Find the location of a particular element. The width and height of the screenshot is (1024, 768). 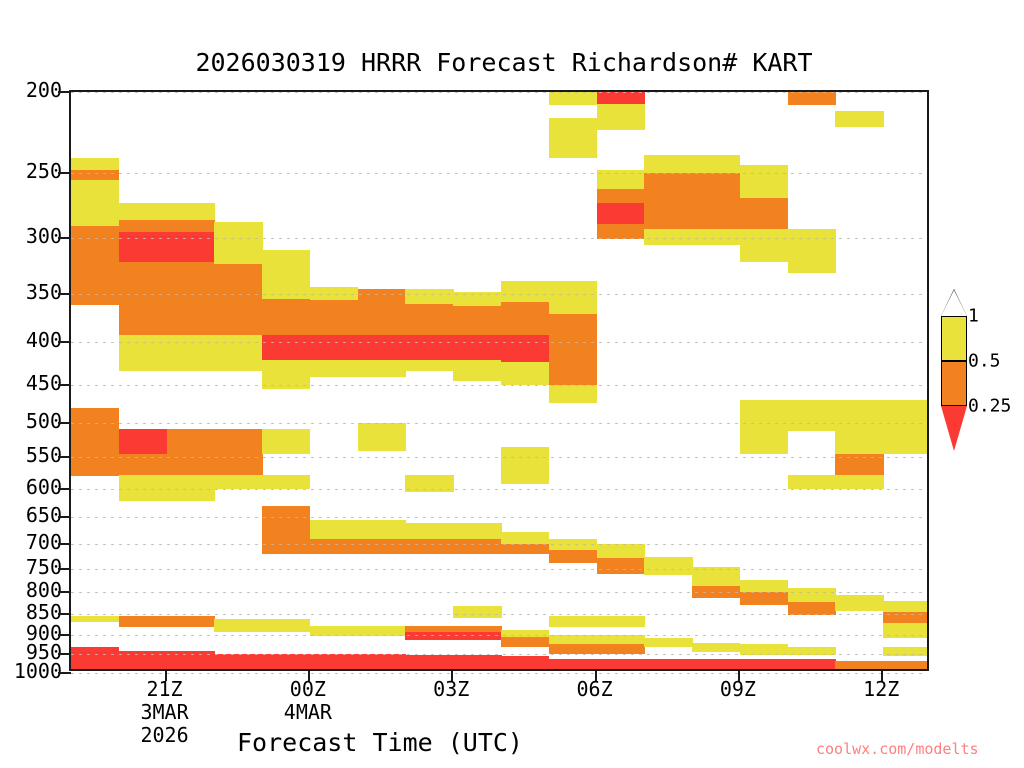

colorbar-tick-label: 1 is located at coordinates (973, 316).